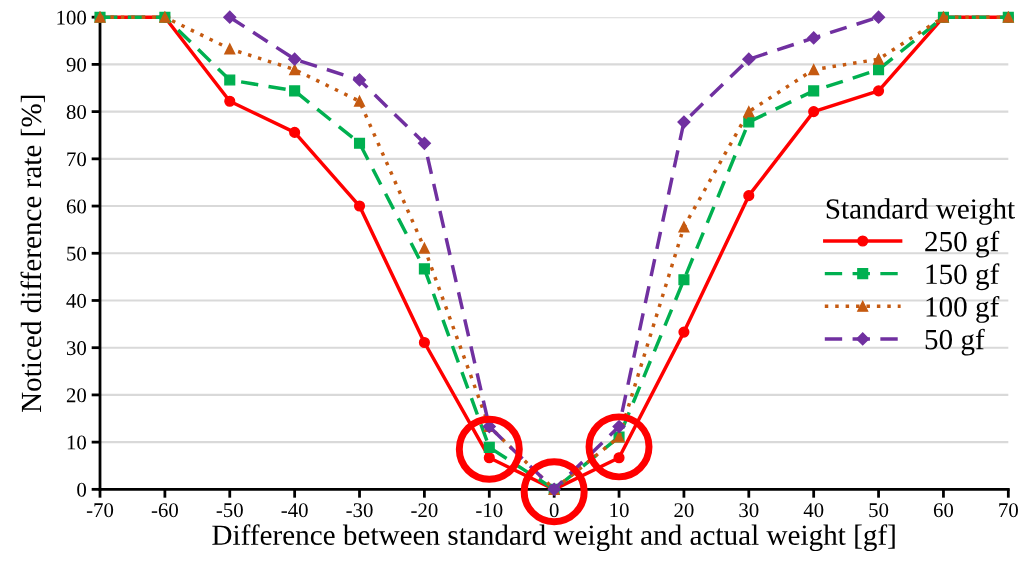 This screenshot has height=573, width=1031. I want to click on y-tick-label: 60, so click(76, 206).